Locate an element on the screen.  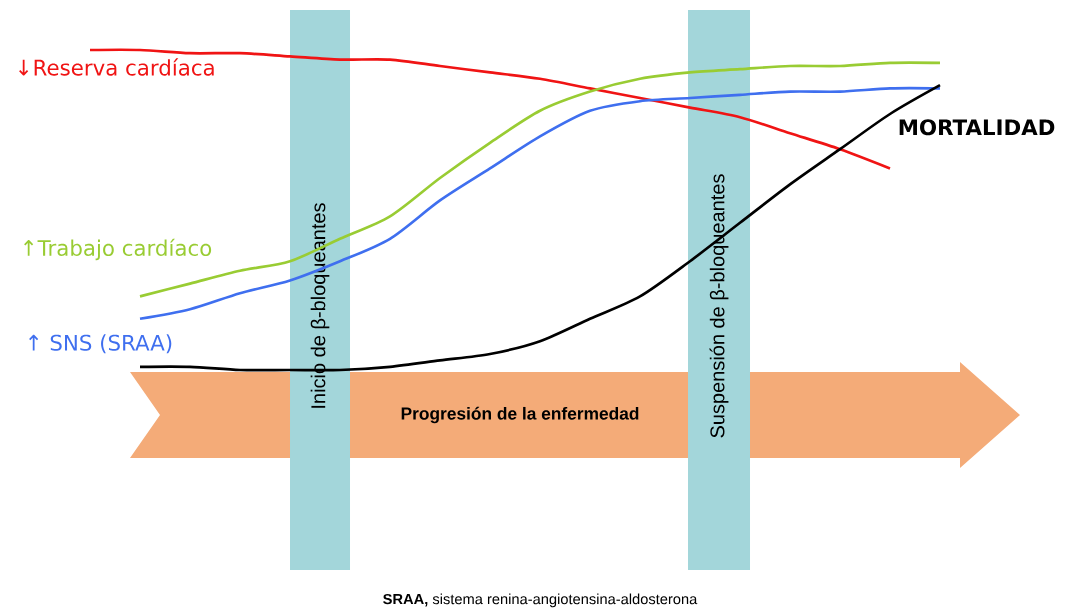
text: Progresión de la enfermedad is located at coordinates (520, 415).